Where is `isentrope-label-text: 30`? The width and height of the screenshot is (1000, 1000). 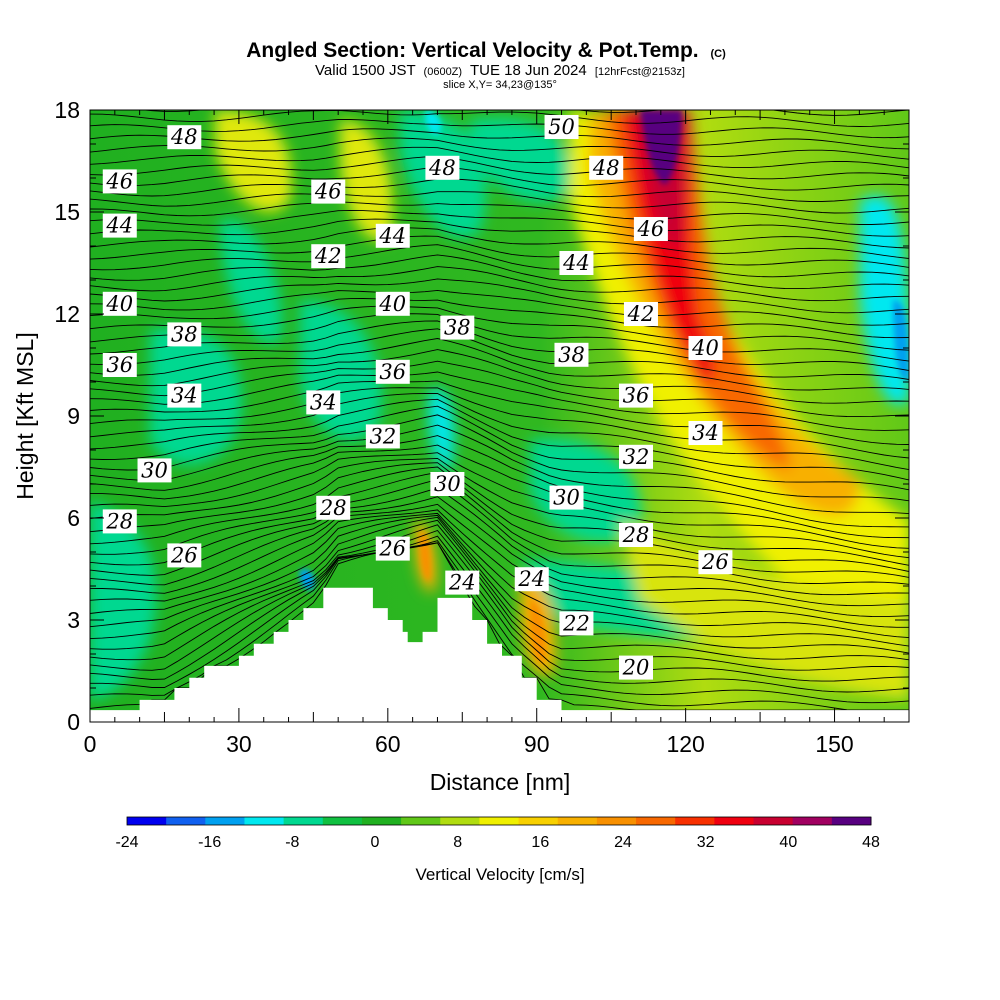
isentrope-label-text: 30 is located at coordinates (566, 498).